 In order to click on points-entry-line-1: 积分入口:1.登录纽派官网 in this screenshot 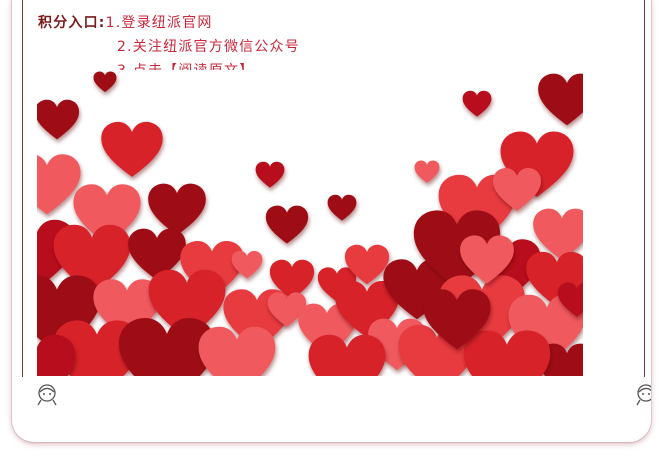, I will do `click(125, 23)`.